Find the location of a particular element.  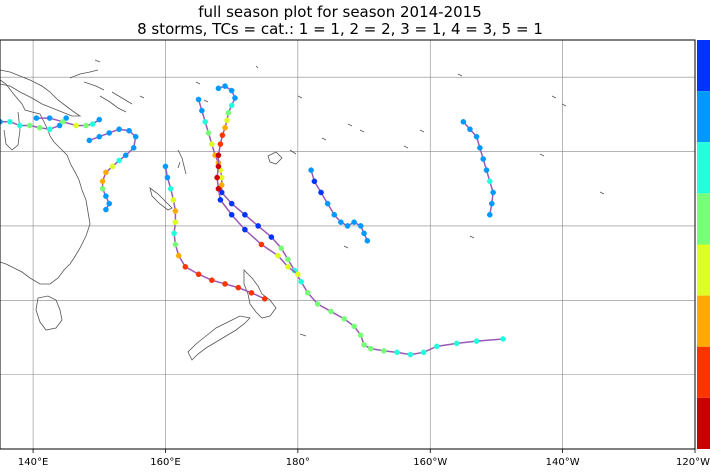

storm-track-s3 is located at coordinates (112, 169).